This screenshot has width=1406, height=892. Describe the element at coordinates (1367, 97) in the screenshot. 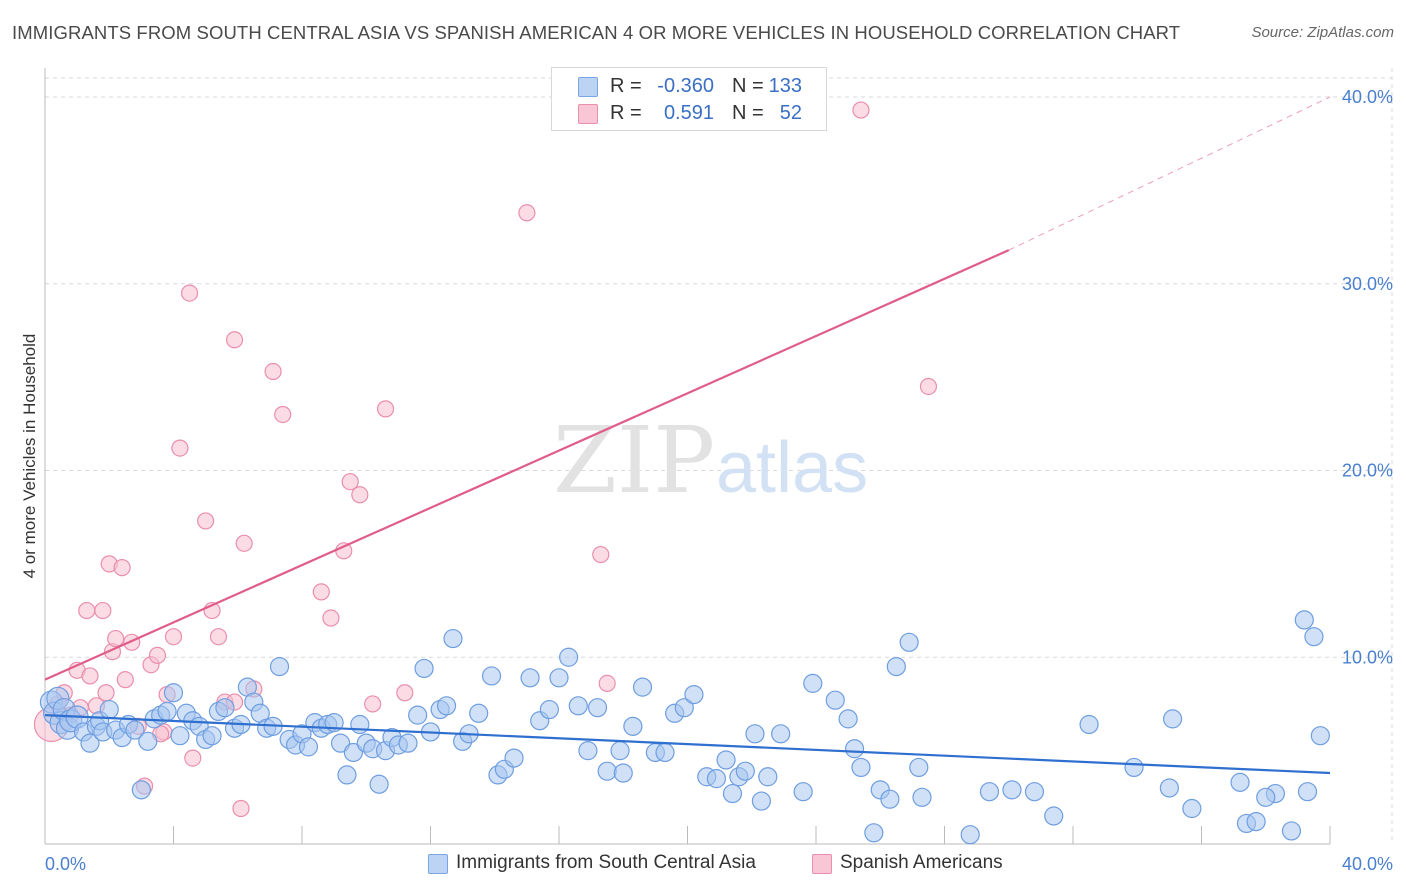

I see `y-tick-label: 40.0%` at that location.